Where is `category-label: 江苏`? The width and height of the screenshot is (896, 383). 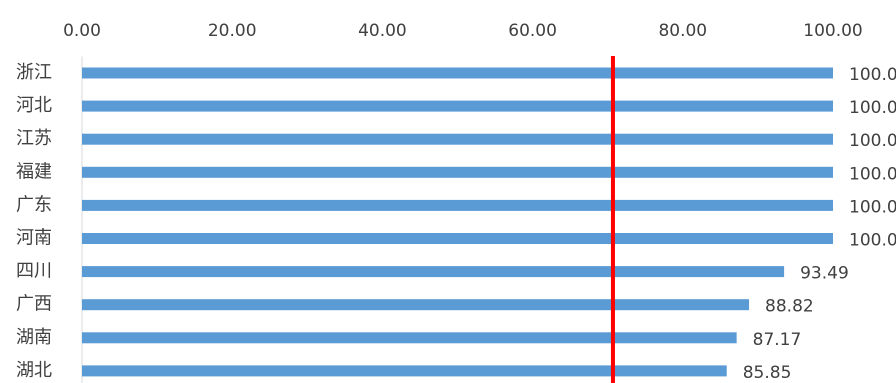
category-label: 江苏 is located at coordinates (34, 138).